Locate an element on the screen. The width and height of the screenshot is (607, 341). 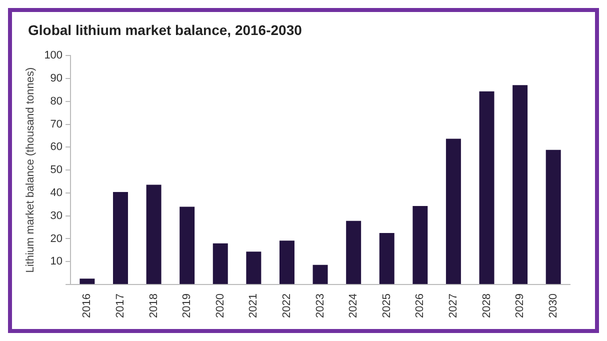
x-tick-label: 2020 is located at coordinates (220, 306).